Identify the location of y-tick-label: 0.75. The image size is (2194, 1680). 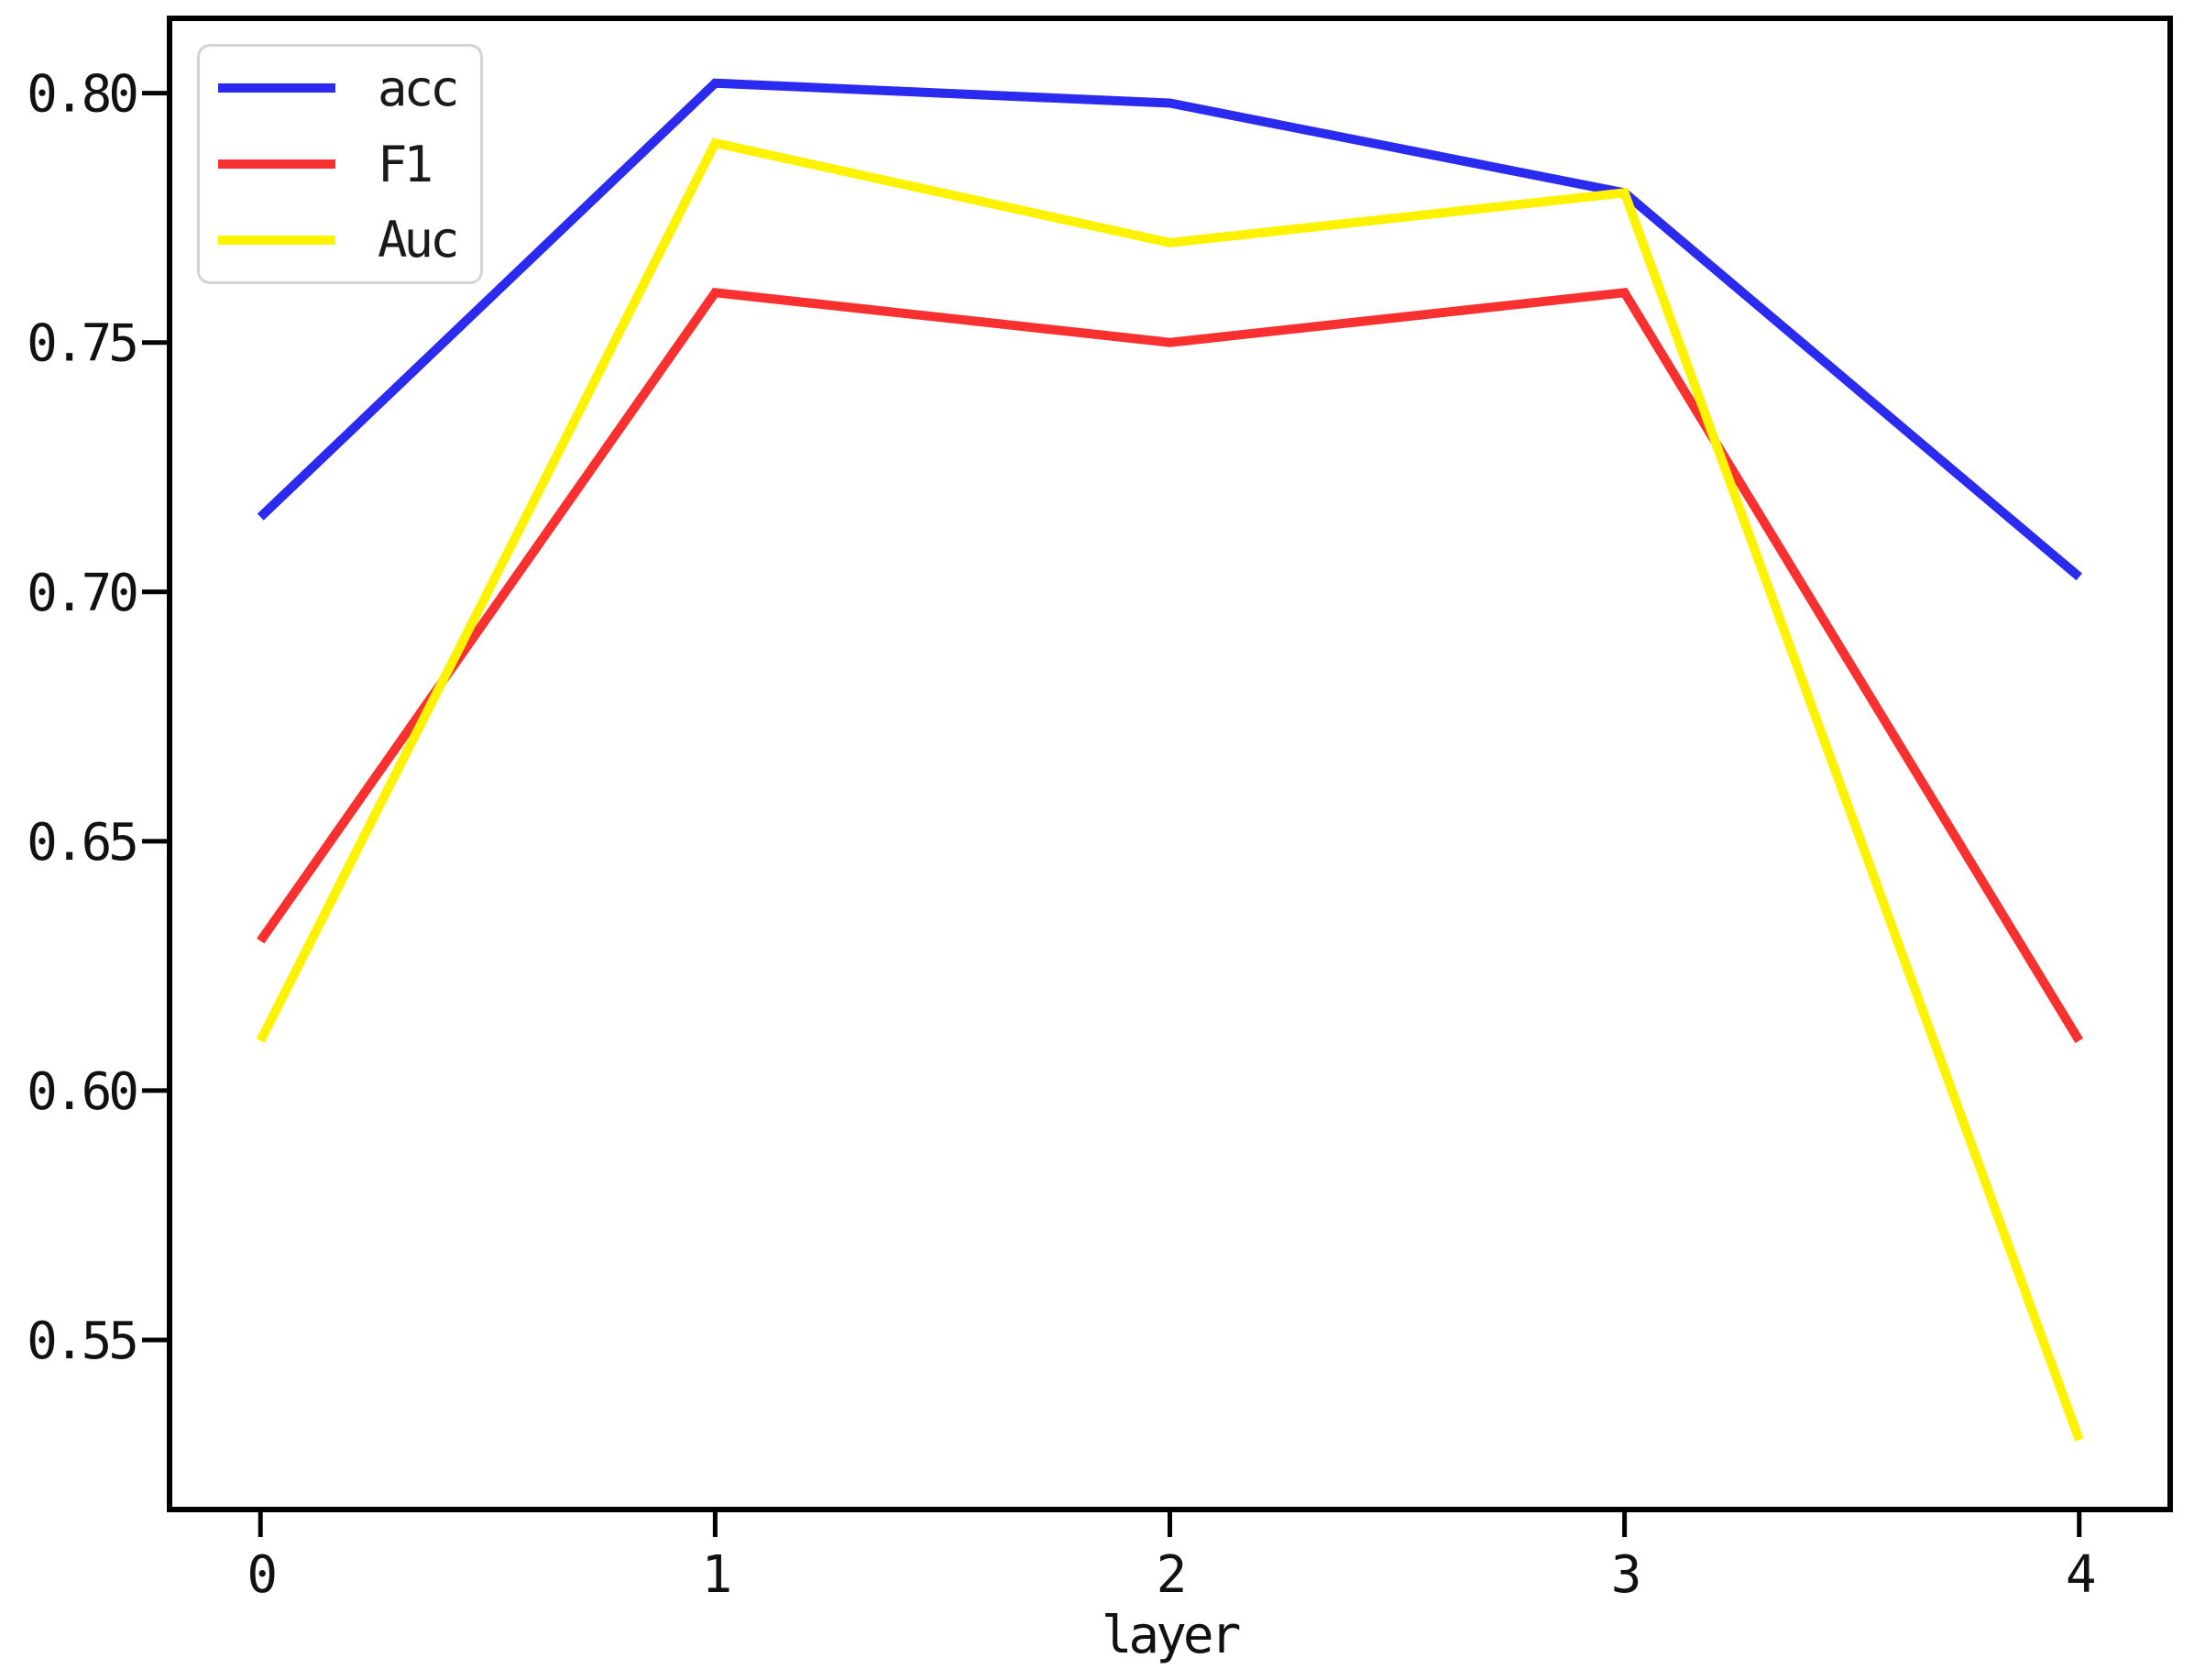
(81, 344).